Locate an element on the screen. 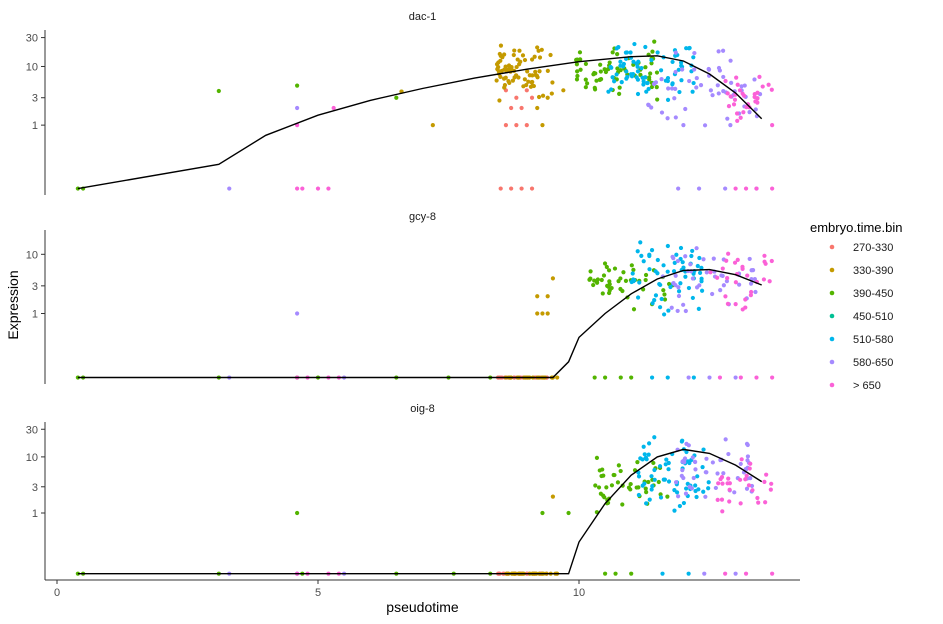 This screenshot has width=943, height=624. legend-swatch is located at coordinates (832, 293).